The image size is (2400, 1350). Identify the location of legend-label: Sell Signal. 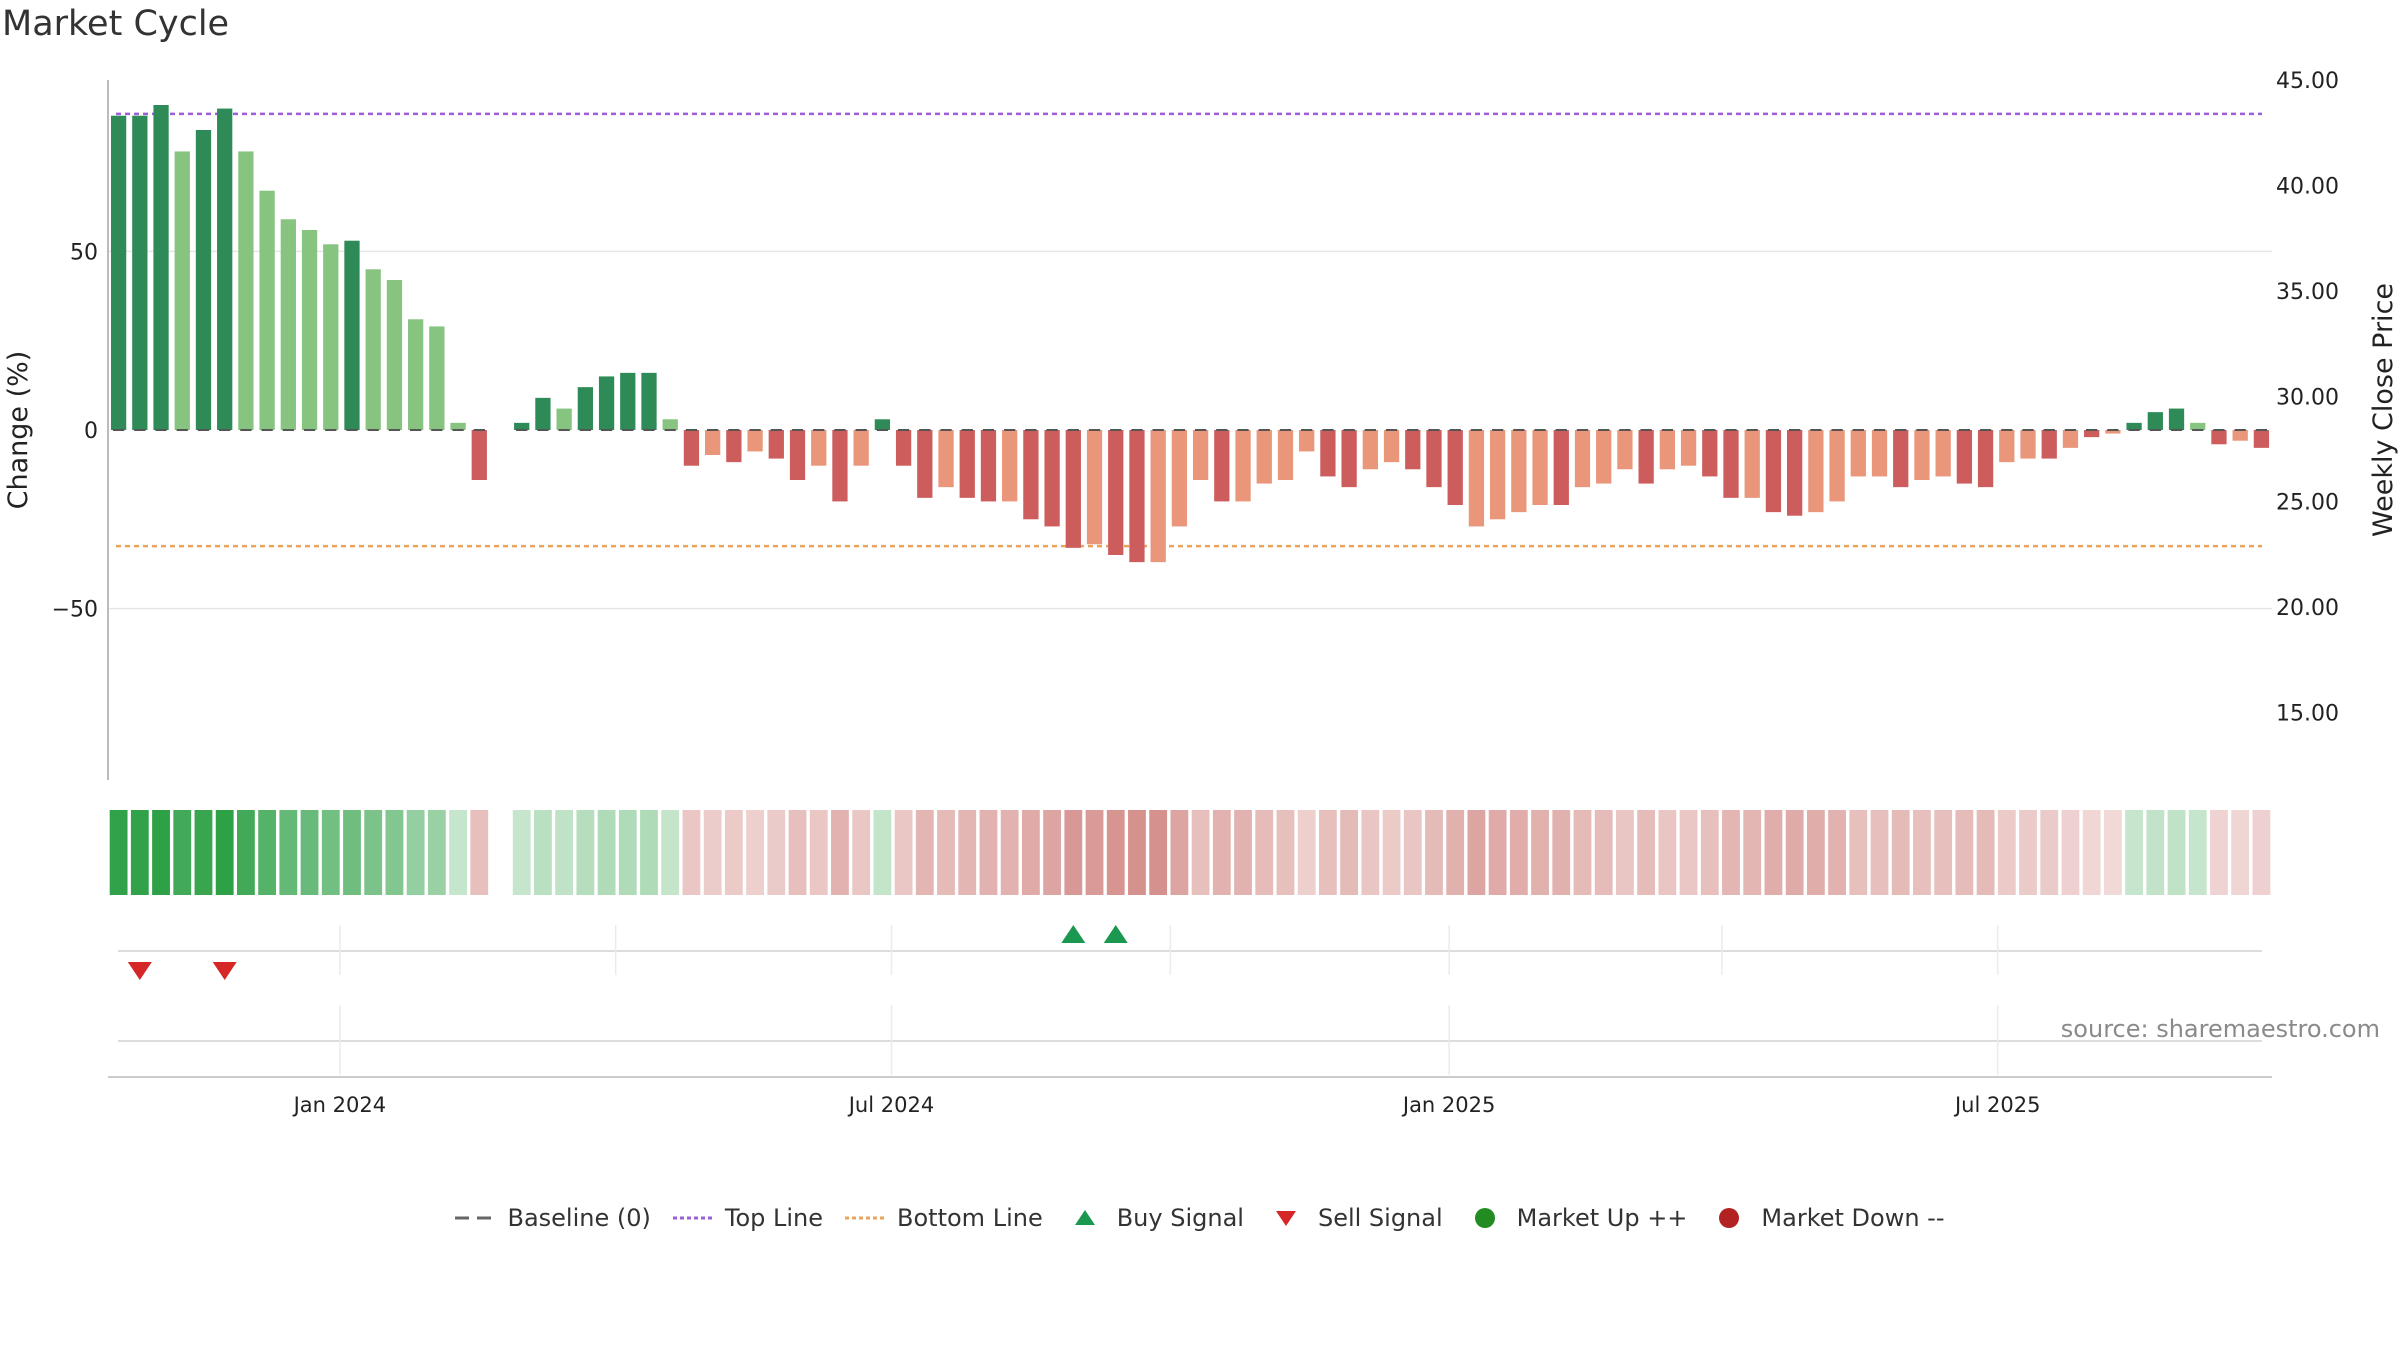
(1380, 1218).